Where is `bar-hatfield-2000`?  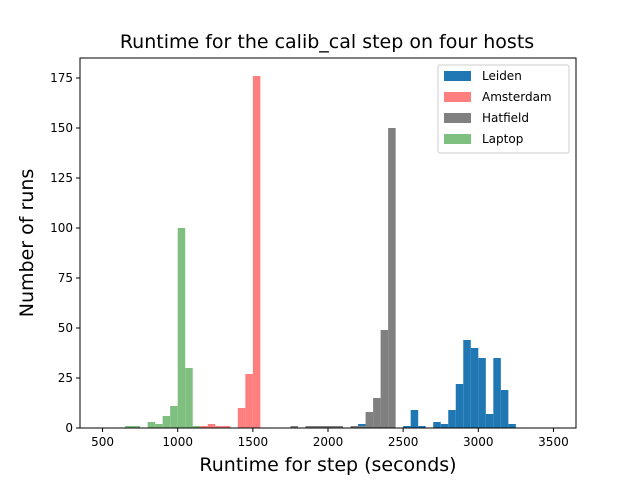 bar-hatfield-2000 is located at coordinates (332, 427).